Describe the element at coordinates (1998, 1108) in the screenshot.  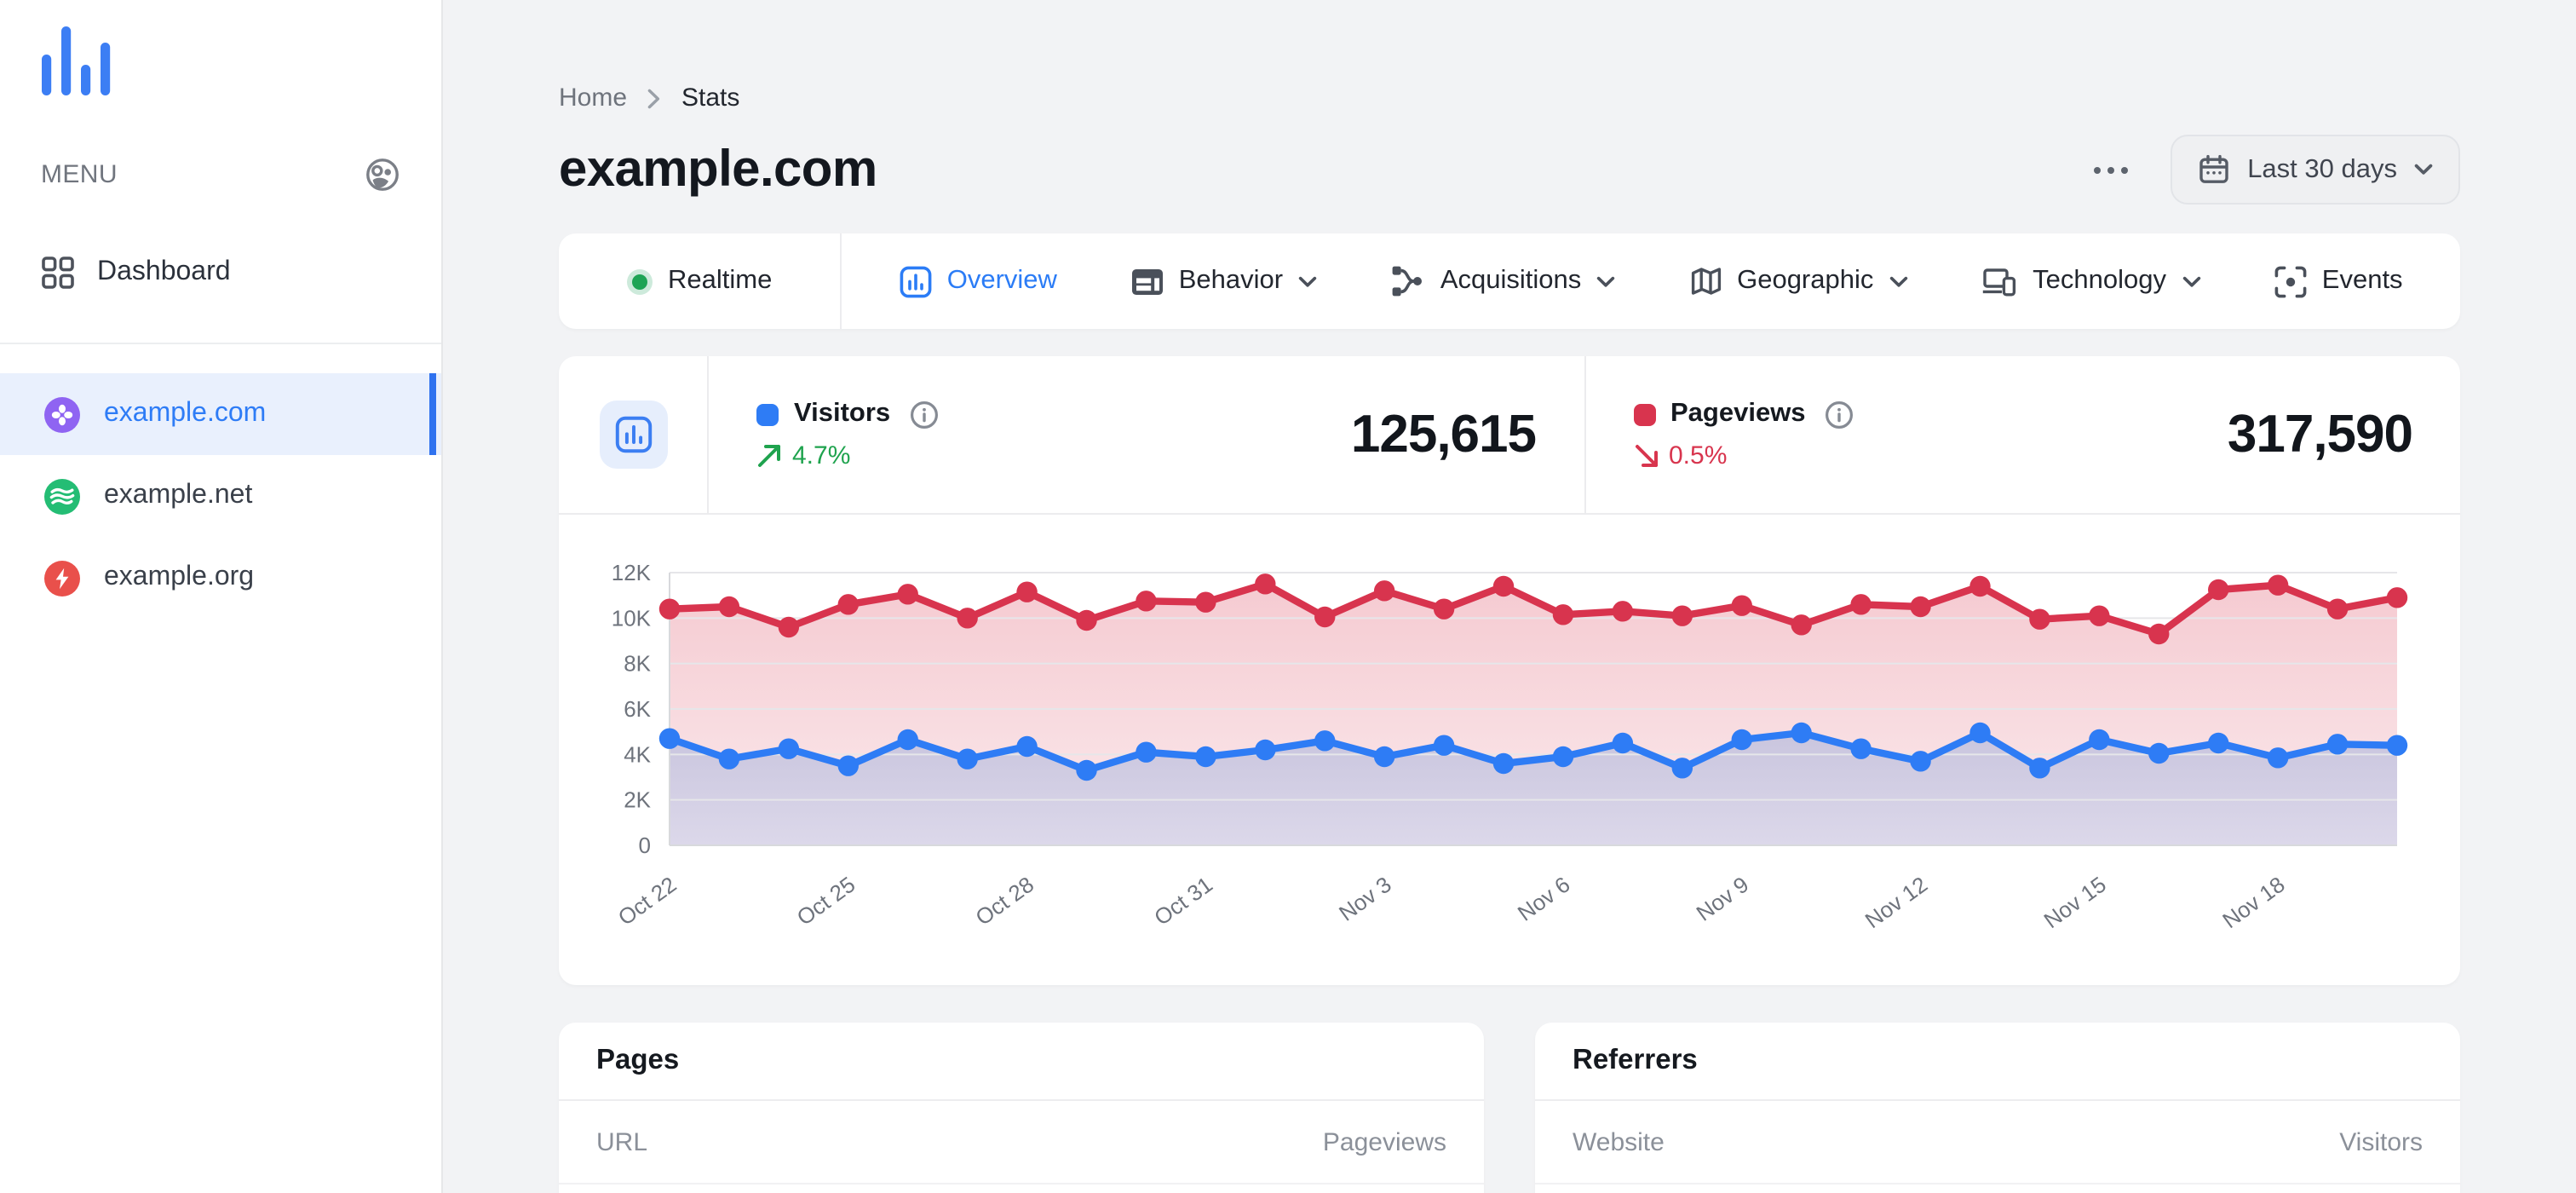
I see `referrers-panel: Referrers Website Visitors` at that location.